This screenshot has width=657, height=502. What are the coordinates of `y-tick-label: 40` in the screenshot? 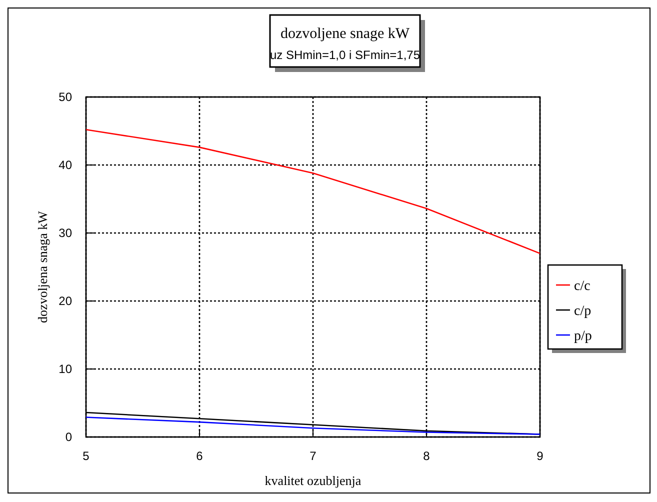 It's located at (65, 165).